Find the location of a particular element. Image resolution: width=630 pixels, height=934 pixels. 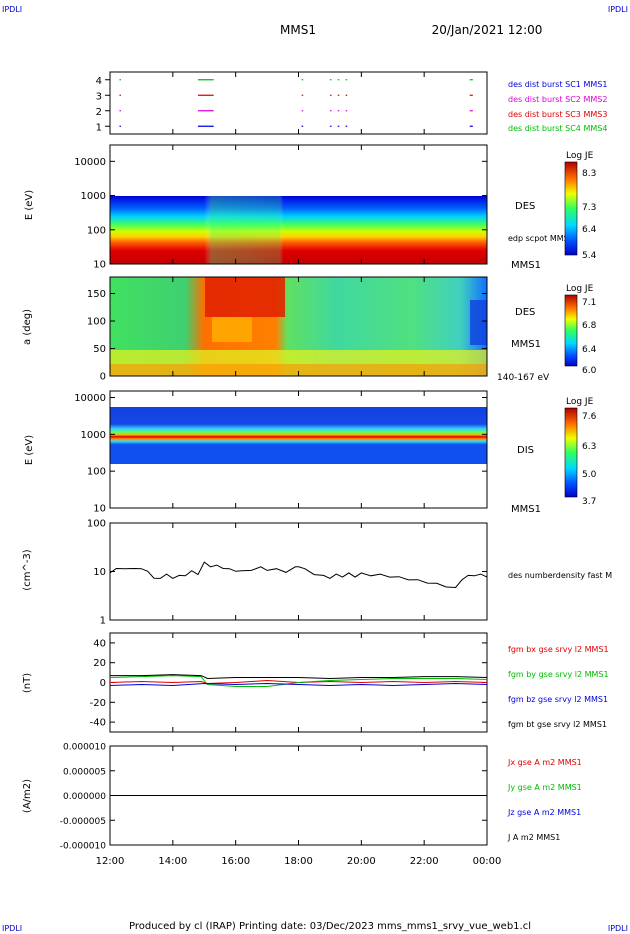

des-energy-spectrogram-variation is located at coordinates (298, 230).